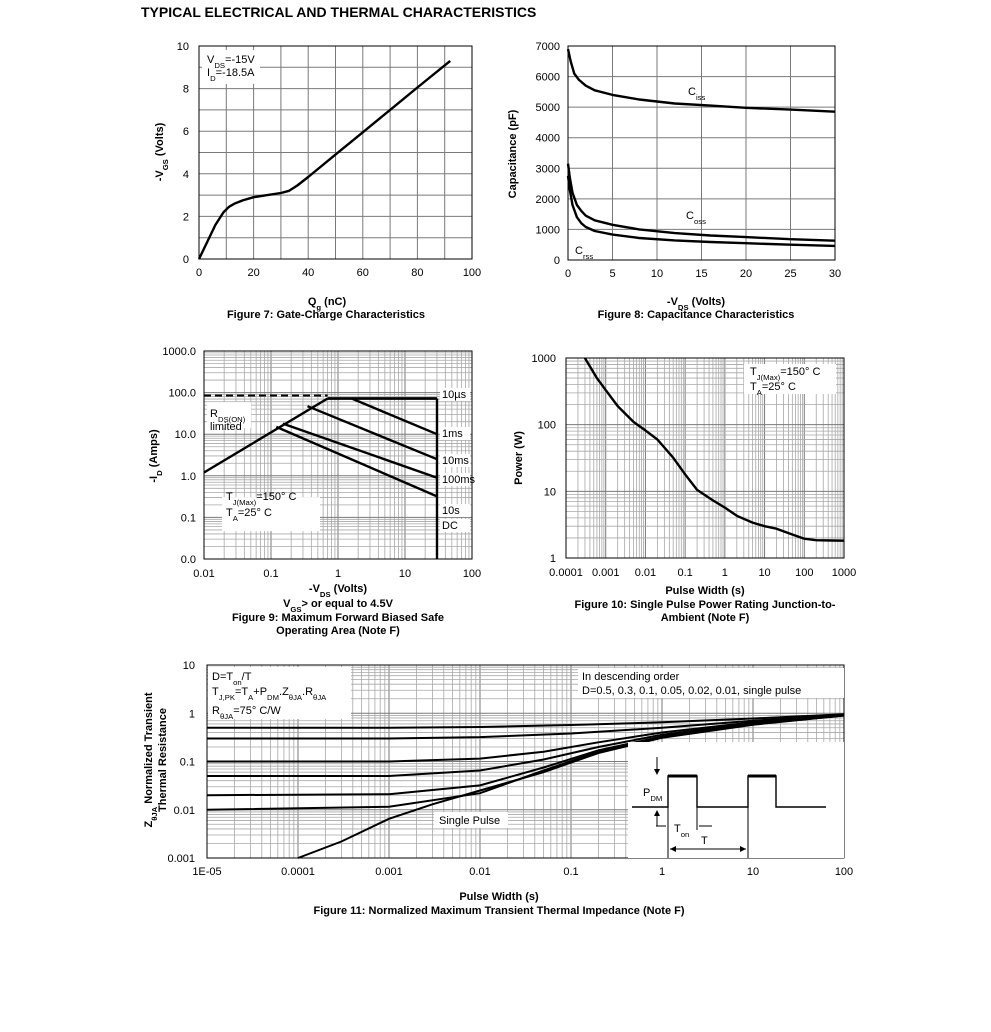 This screenshot has width=991, height=1032. I want to click on x-tick-label: 5, so click(612, 274).